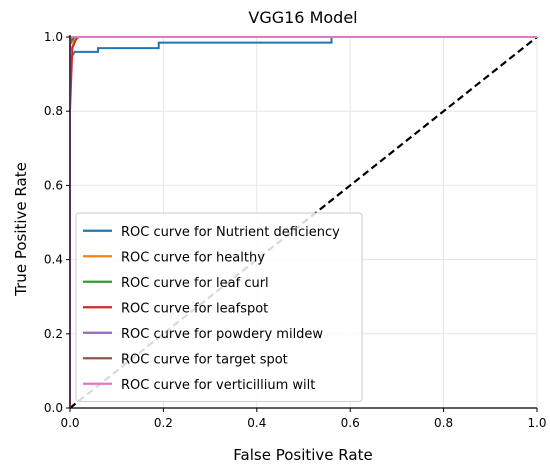  I want to click on y-tick-label-0: 0.0, so click(53, 408).